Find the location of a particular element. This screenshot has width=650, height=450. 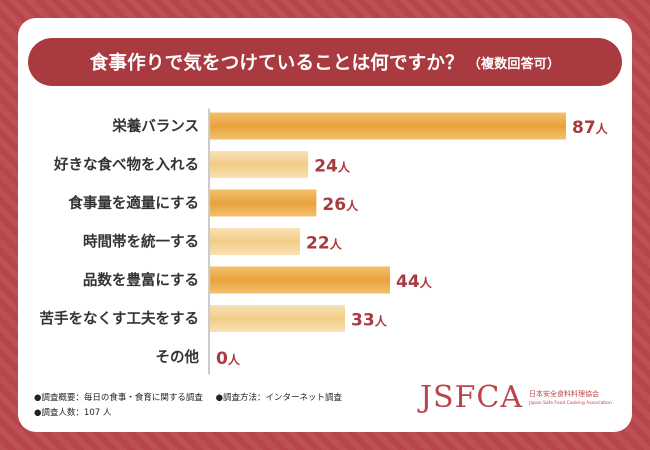

value-label: 87人 is located at coordinates (590, 128).